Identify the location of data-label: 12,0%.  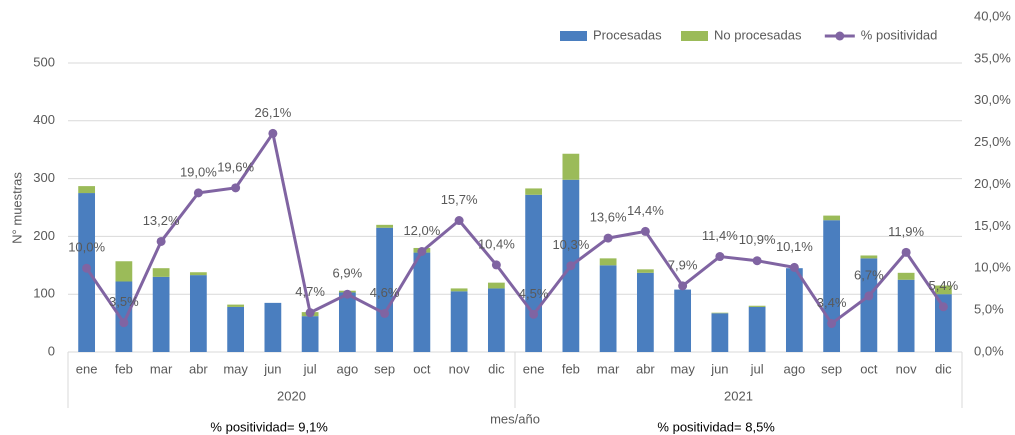
(421, 230).